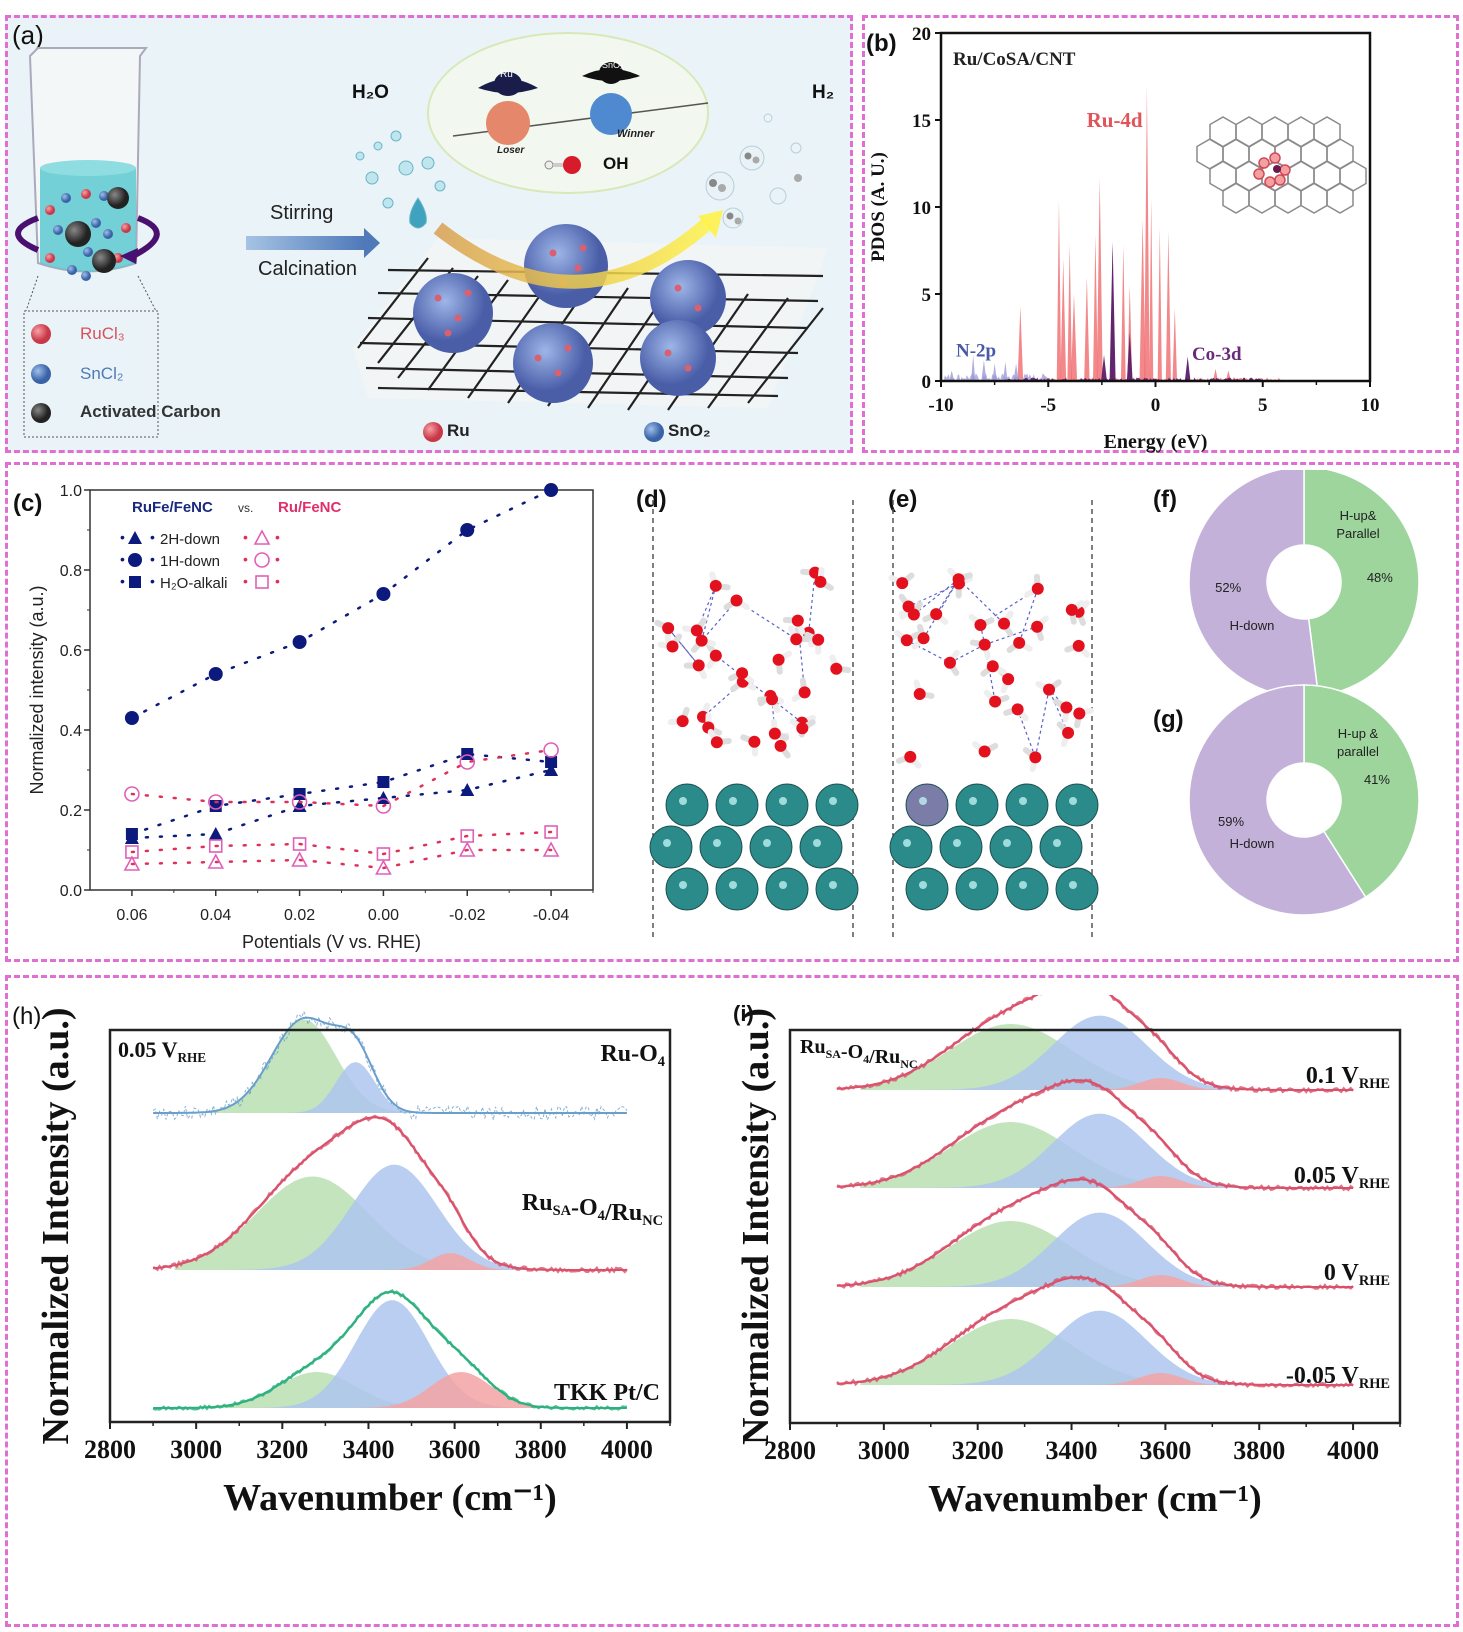 This screenshot has height=1632, width=1463. Describe the element at coordinates (511, 150) in the screenshot. I see `loser-label: Loser` at that location.